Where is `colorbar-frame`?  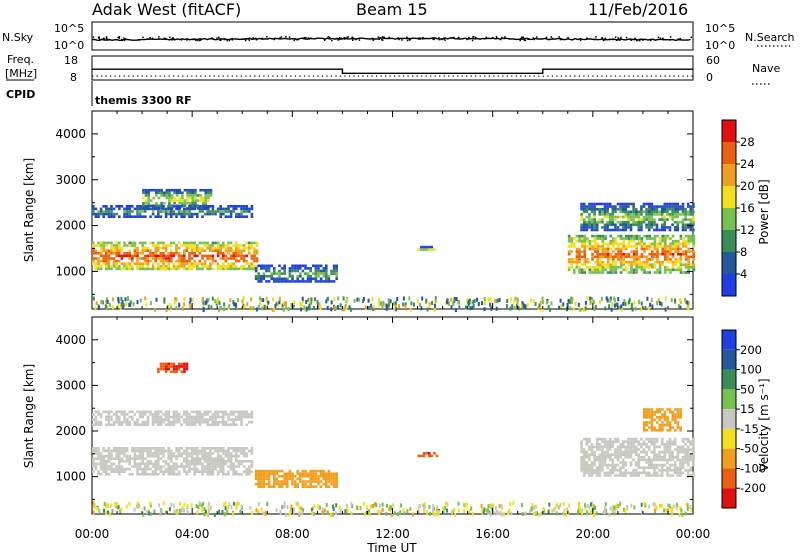 colorbar-frame is located at coordinates (729, 419).